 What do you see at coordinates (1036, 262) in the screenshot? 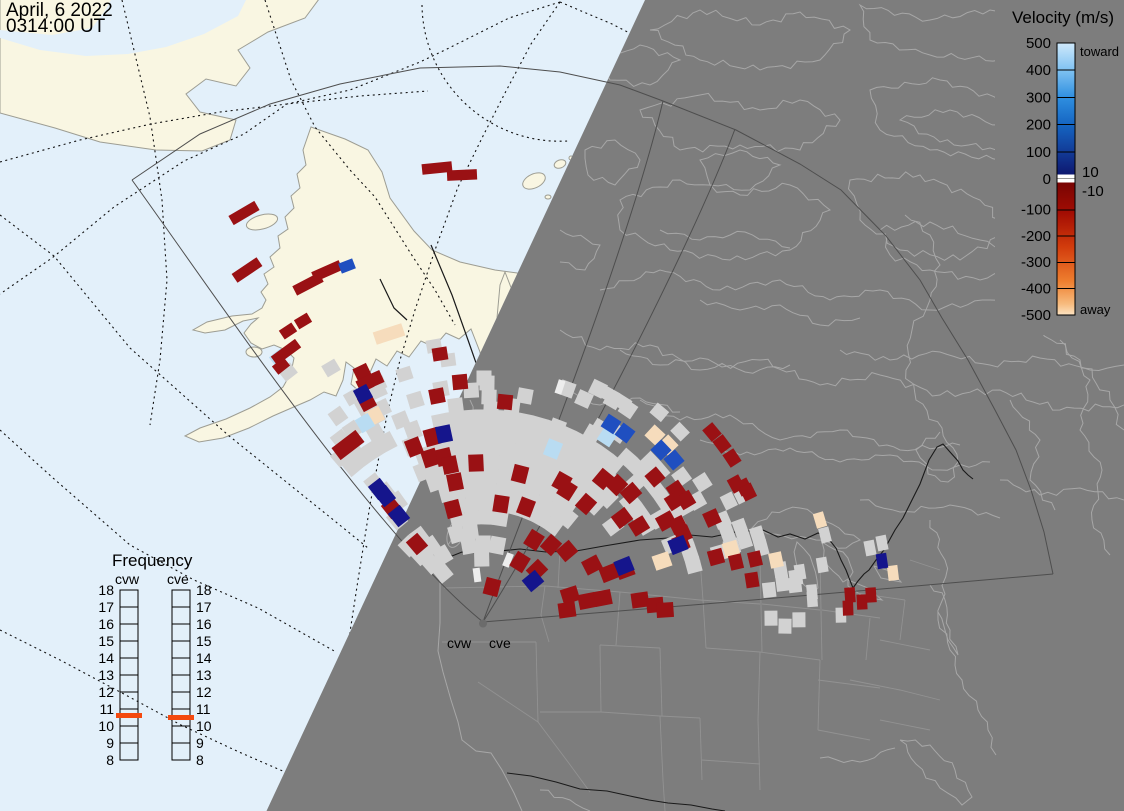
I see `svg-text: -300` at bounding box center [1036, 262].